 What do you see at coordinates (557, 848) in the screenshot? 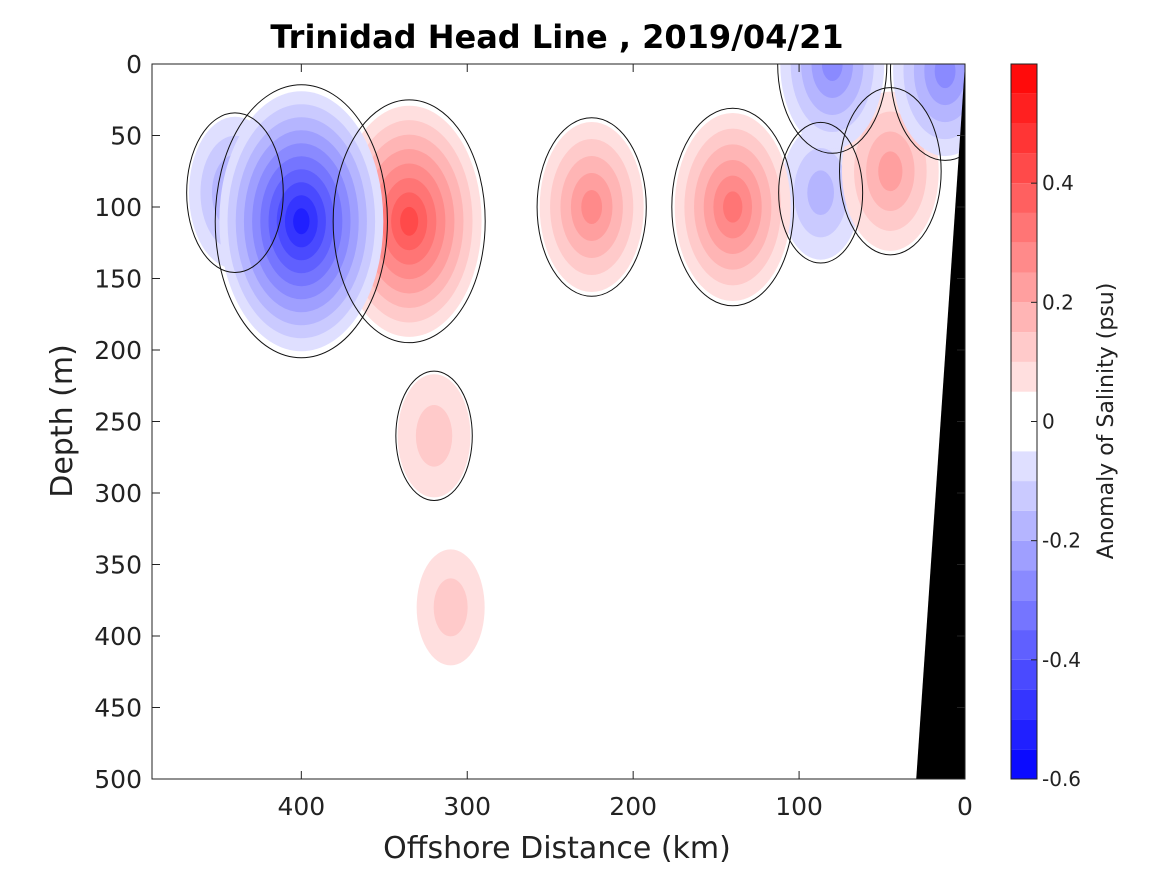
I see `x-axis-label: Offshore Distance (km)` at bounding box center [557, 848].